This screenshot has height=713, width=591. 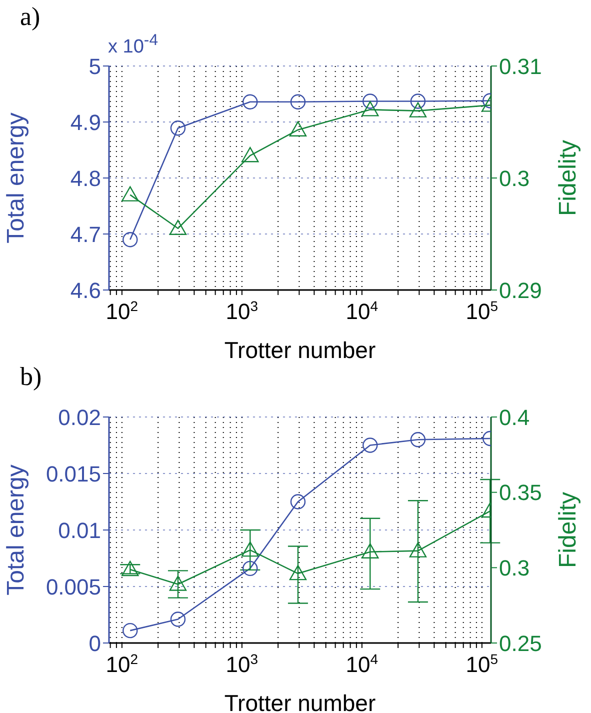 I want to click on y-tick-label: 4.7, so click(x=85, y=234).